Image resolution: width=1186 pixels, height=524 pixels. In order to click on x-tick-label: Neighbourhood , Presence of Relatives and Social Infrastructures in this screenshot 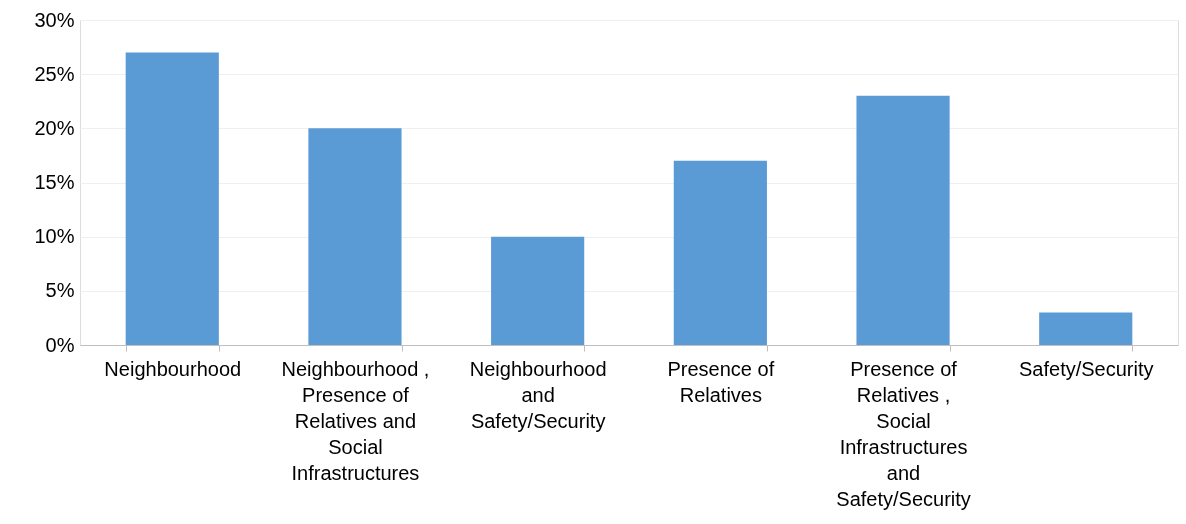, I will do `click(355, 420)`.